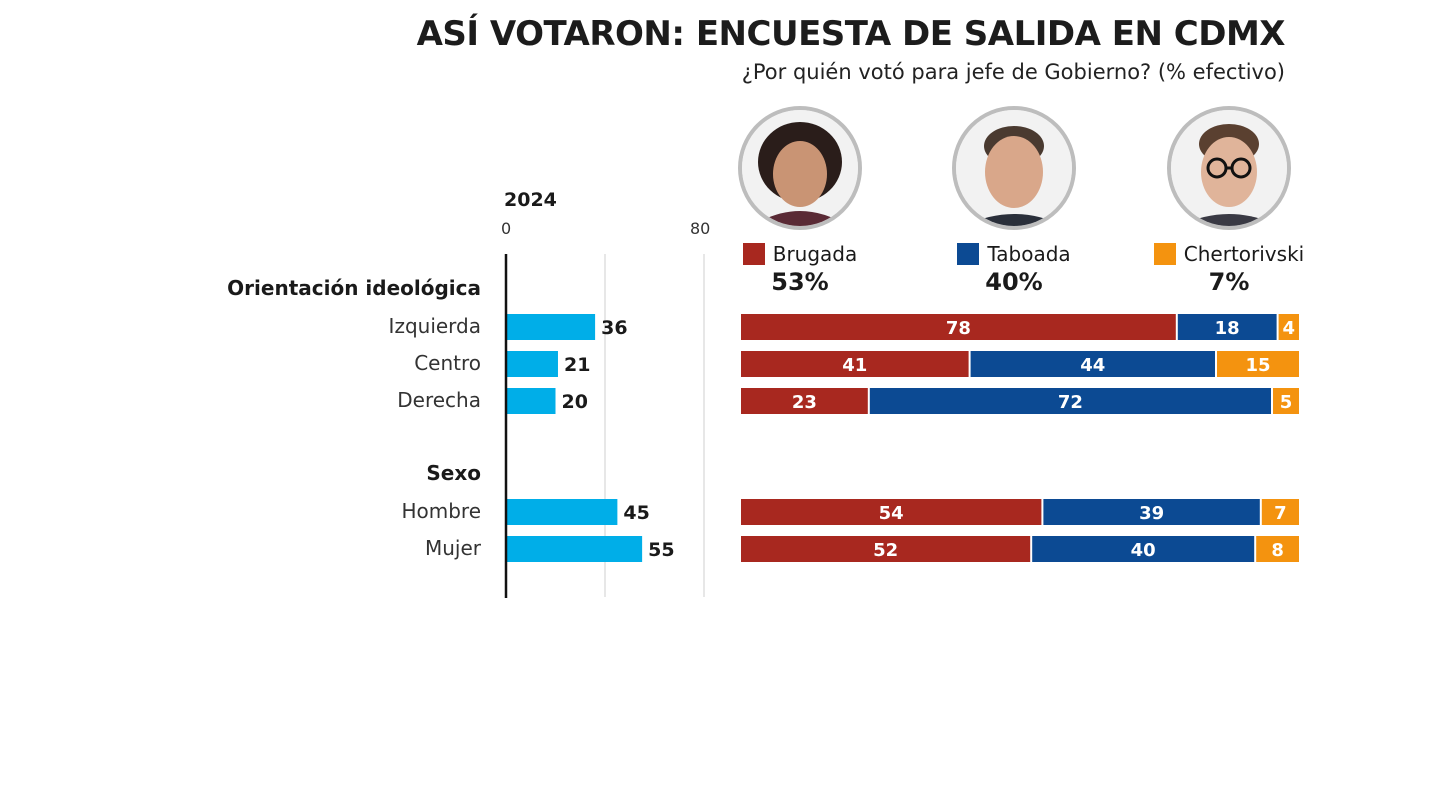 The height and width of the screenshot is (811, 1440). What do you see at coordinates (700, 228) in the screenshot?
I see `tick-label-80: 80` at bounding box center [700, 228].